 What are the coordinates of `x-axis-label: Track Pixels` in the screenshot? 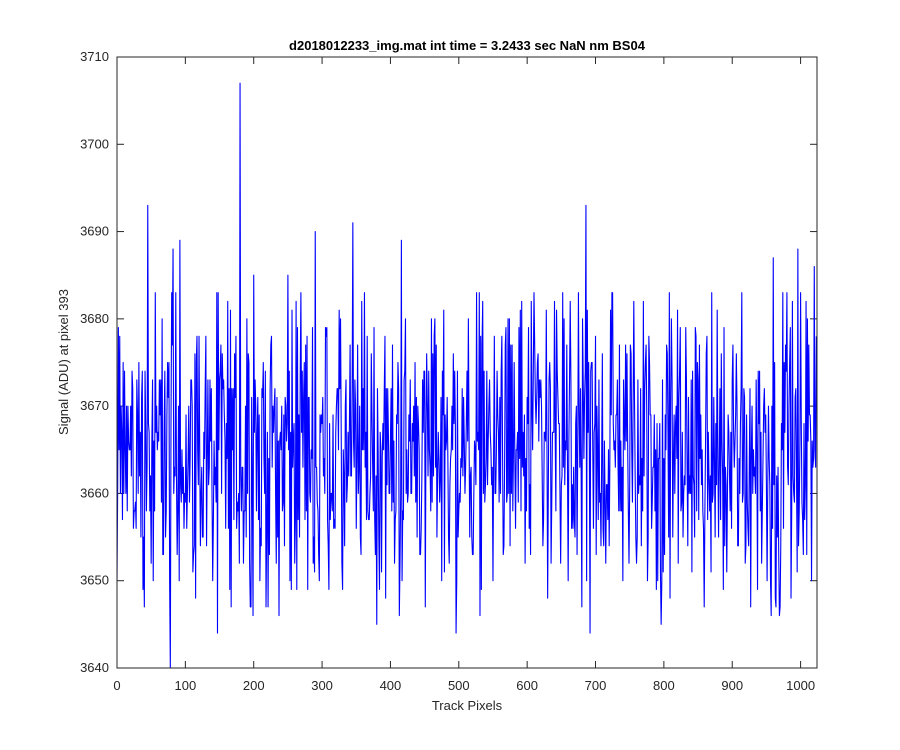 It's located at (467, 705).